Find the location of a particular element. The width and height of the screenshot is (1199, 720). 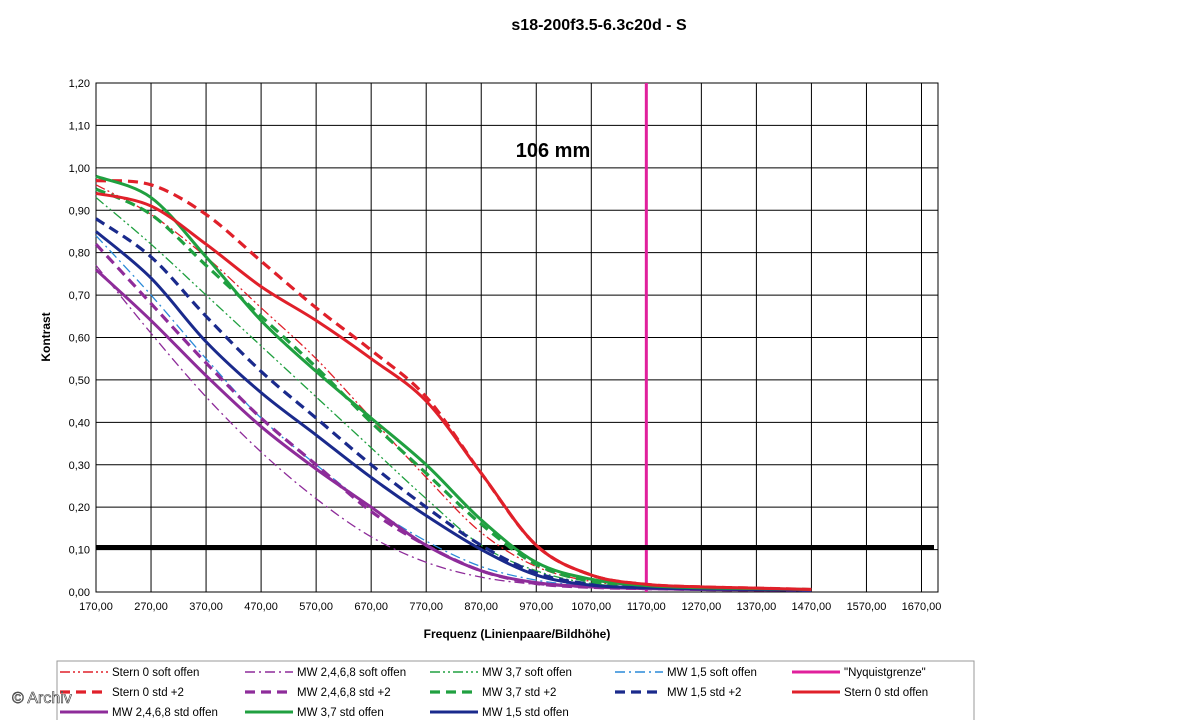

x-tick-label: 1470,00 is located at coordinates (812, 607).